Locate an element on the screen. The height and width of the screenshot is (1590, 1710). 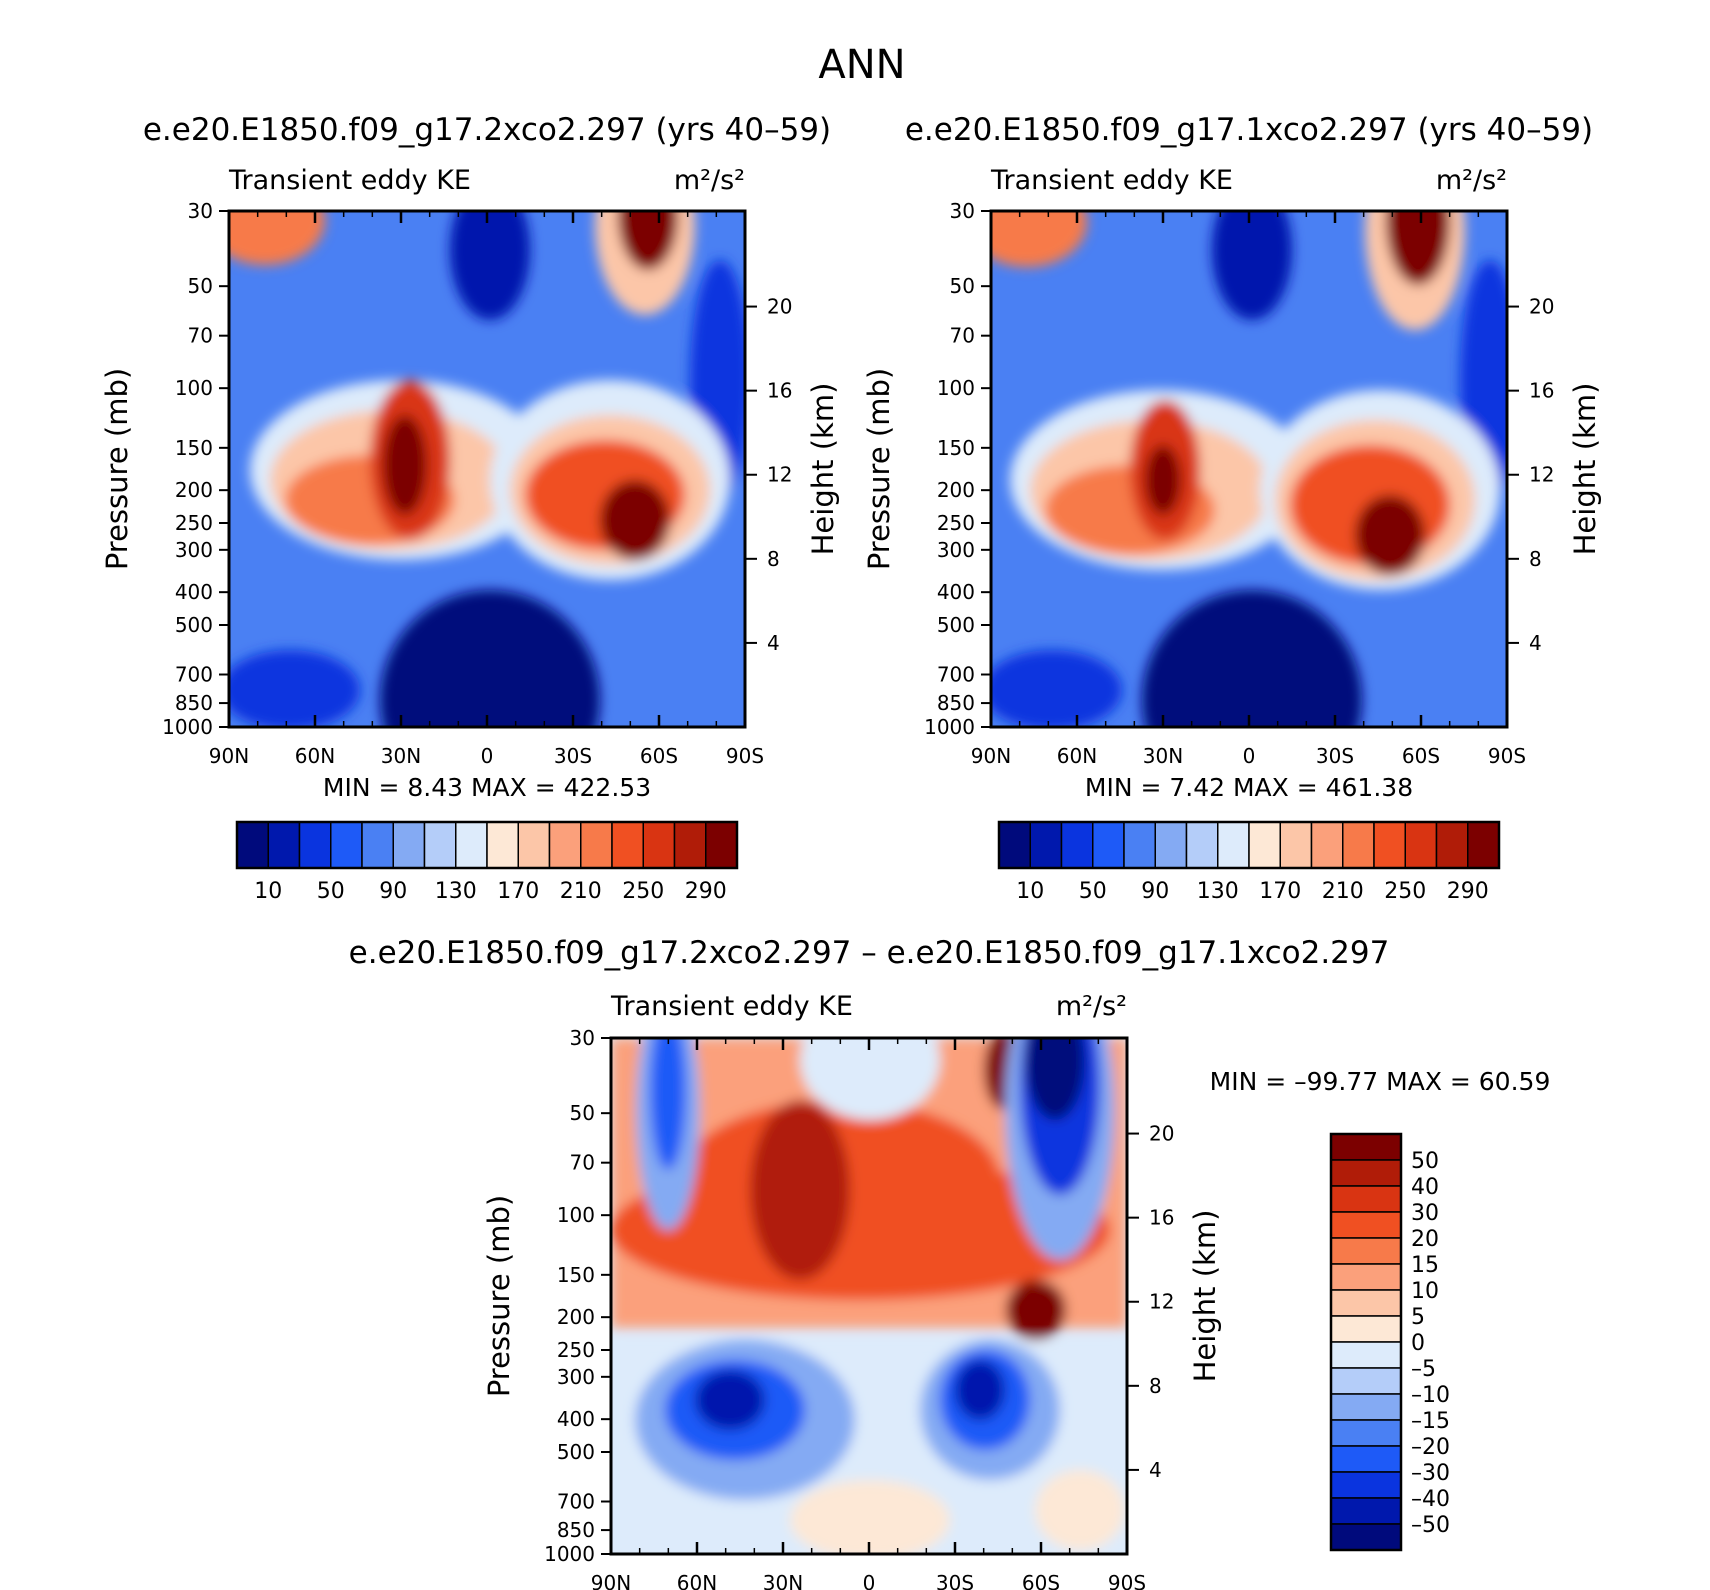
colorbar-label: 0 is located at coordinates (1418, 1343).